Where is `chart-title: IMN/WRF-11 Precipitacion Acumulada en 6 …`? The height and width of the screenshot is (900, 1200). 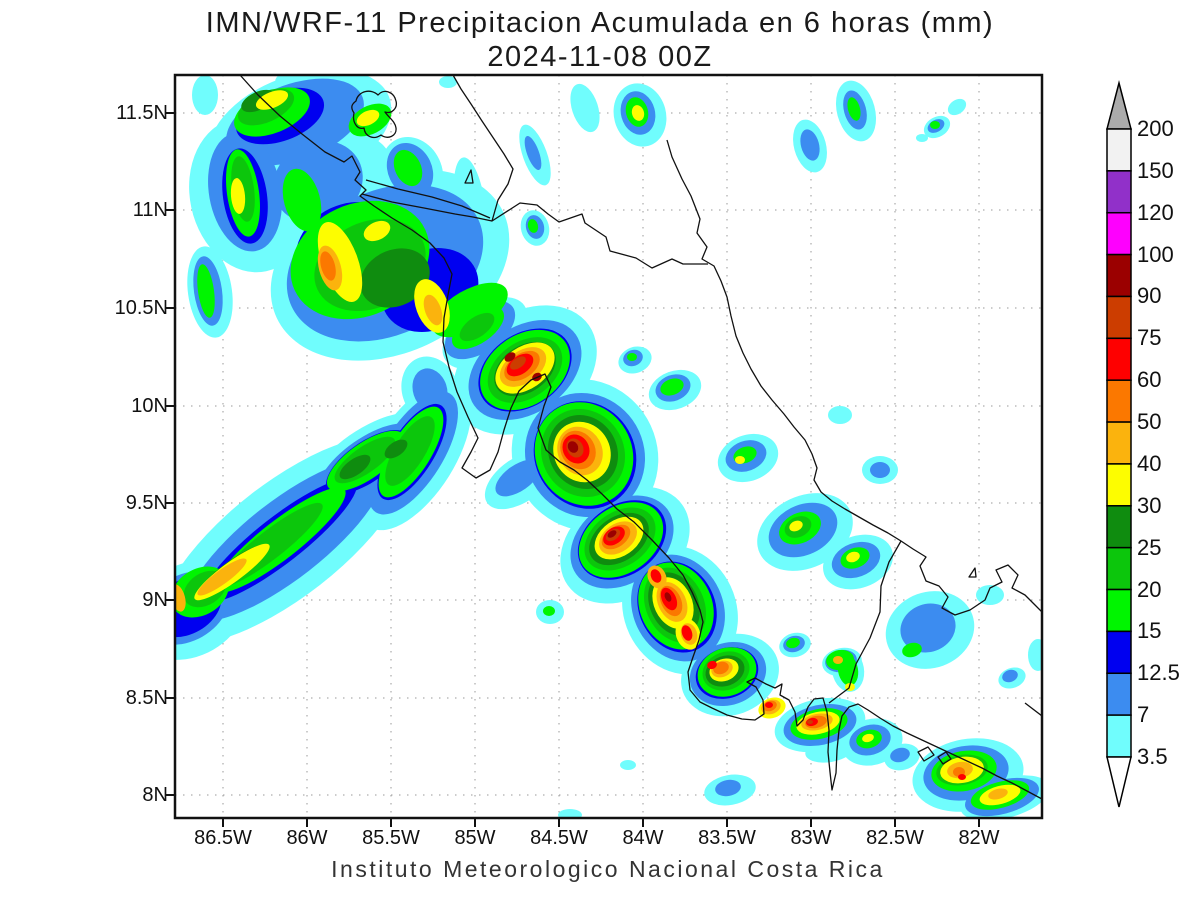 chart-title: IMN/WRF-11 Precipitacion Acumulada en 6 … is located at coordinates (600, 23).